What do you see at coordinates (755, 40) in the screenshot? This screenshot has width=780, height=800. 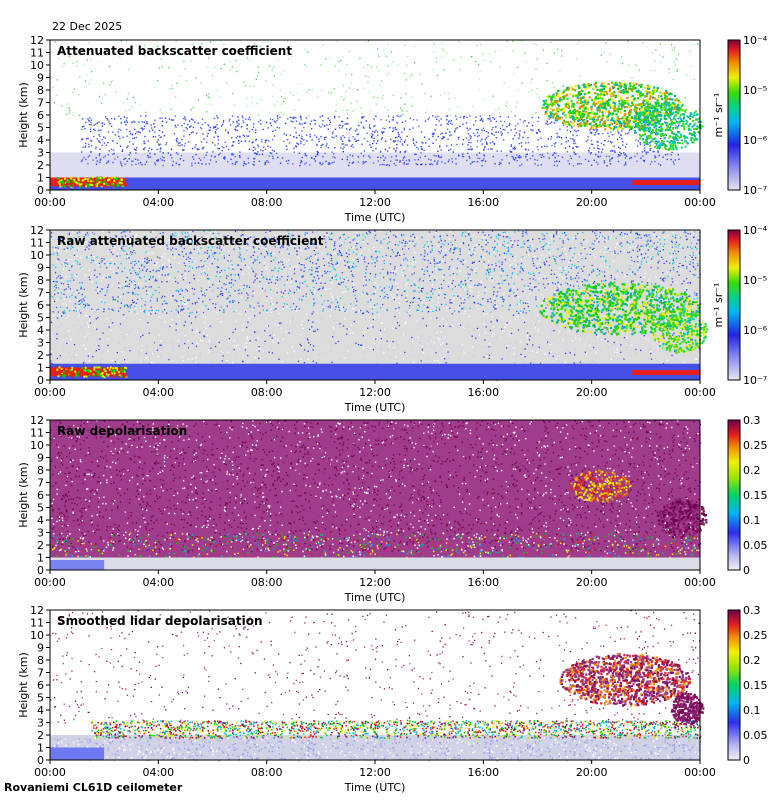 I see `colorbar-tick-label: 10⁻⁴` at bounding box center [755, 40].